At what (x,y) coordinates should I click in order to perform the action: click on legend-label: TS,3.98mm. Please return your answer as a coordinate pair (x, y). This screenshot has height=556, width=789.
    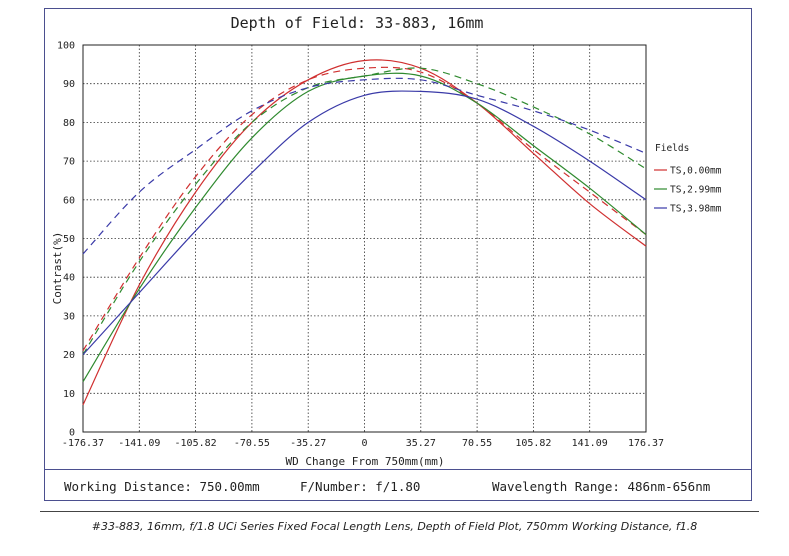
    Looking at the image, I should click on (696, 209).